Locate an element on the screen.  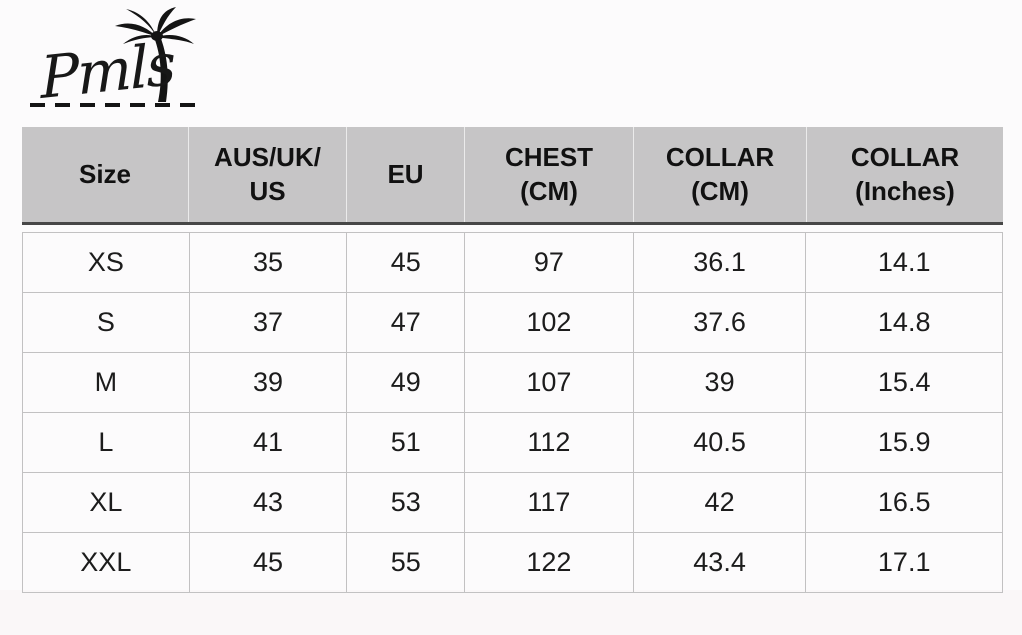
brand-logo: Pmls is located at coordinates (125, 60).